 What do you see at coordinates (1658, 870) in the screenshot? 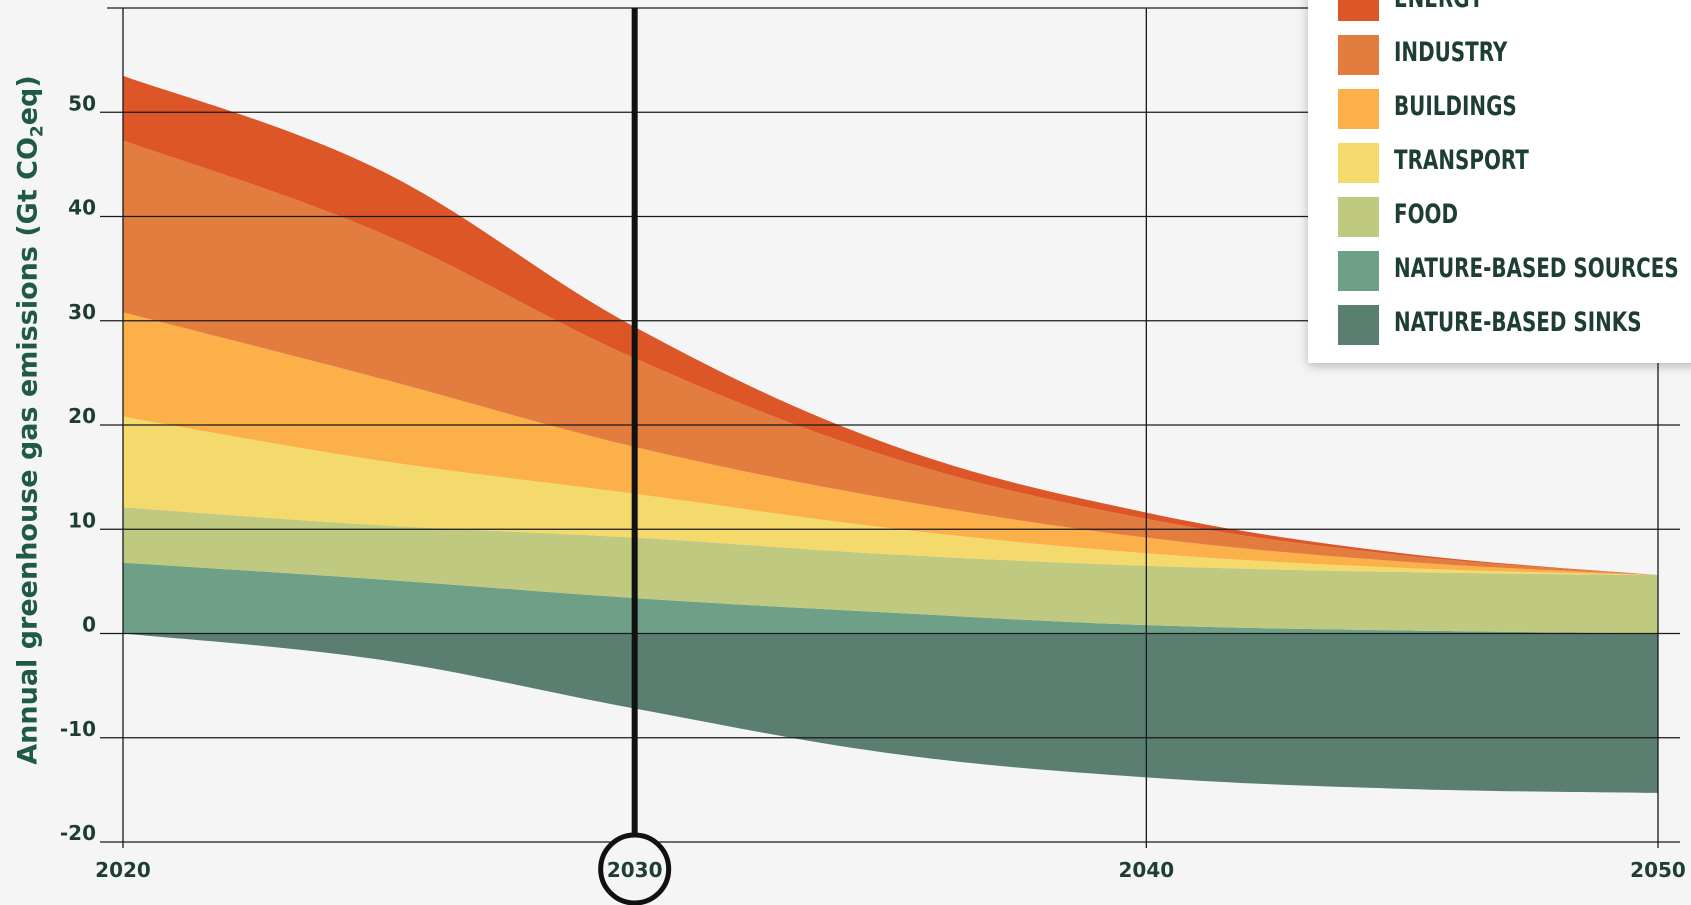
I see `x-tick-label: 2050` at bounding box center [1658, 870].